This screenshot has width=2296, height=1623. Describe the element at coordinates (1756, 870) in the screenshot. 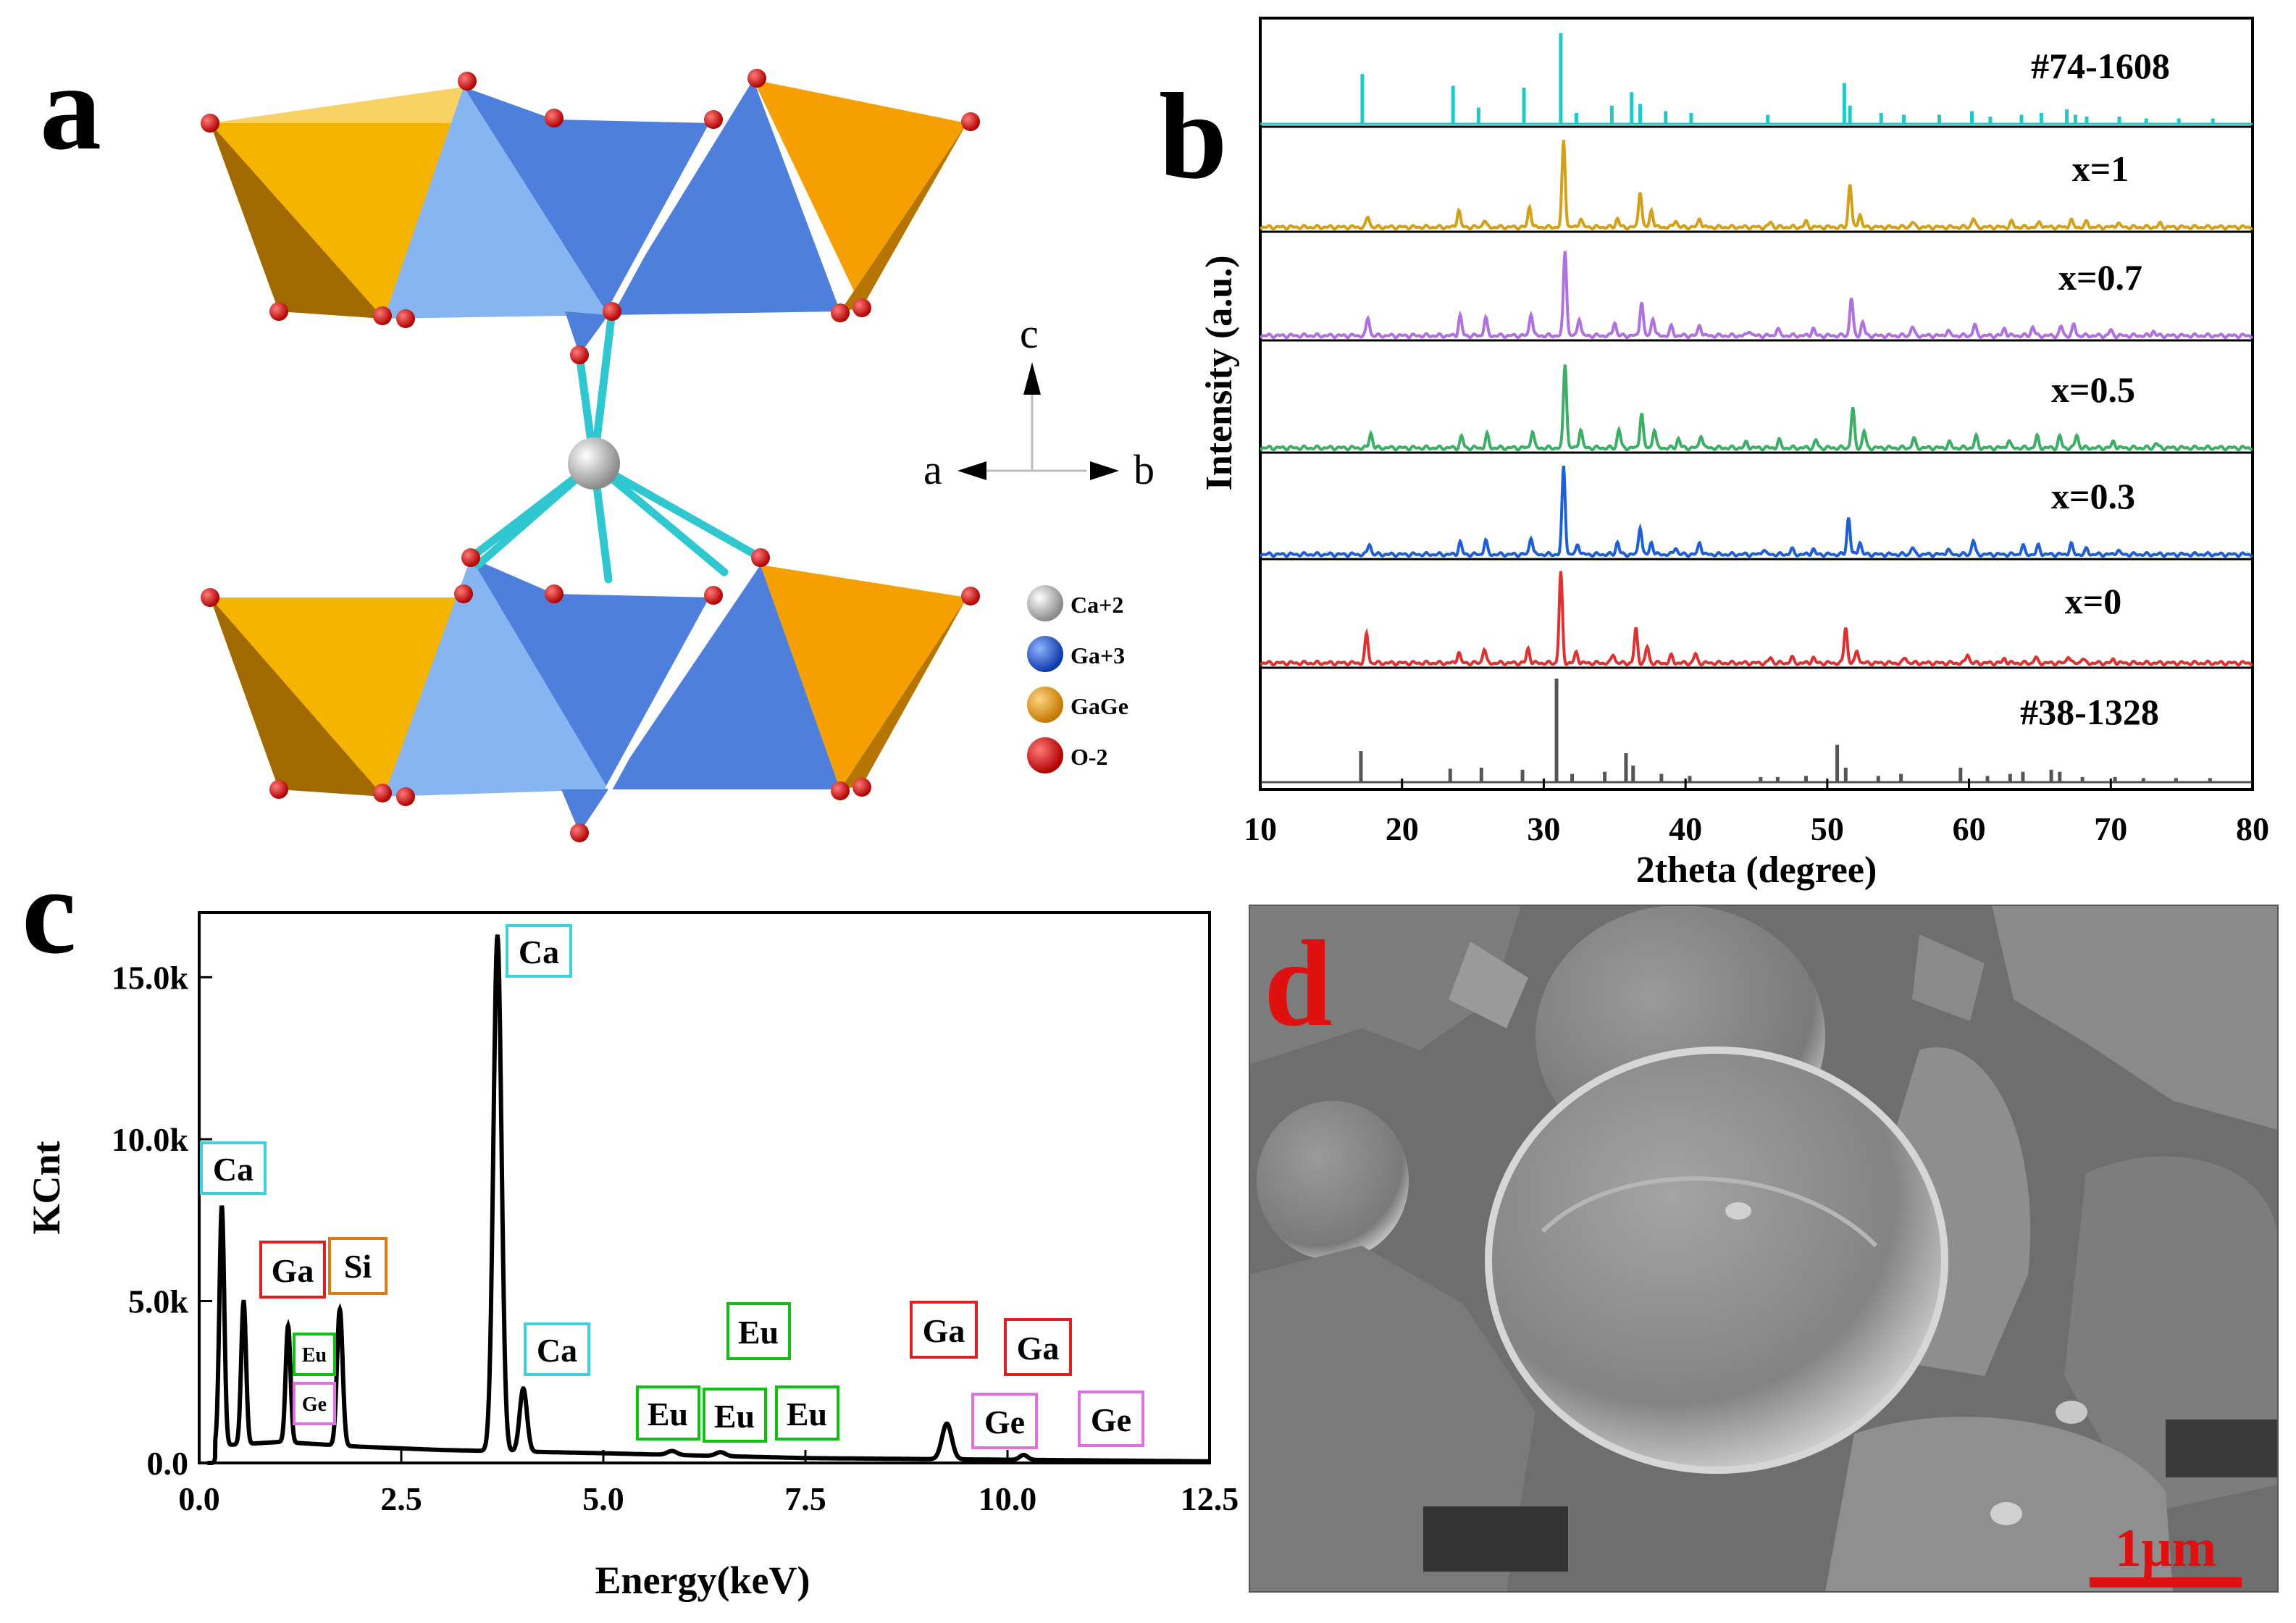

I see `xrd-x-axis-title: 2theta (degree)` at that location.